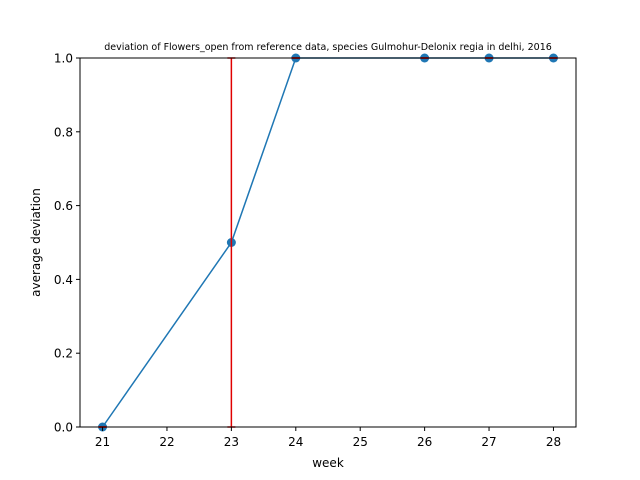 This screenshot has width=640, height=480. What do you see at coordinates (328, 463) in the screenshot?
I see `x-axis-label: week` at bounding box center [328, 463].